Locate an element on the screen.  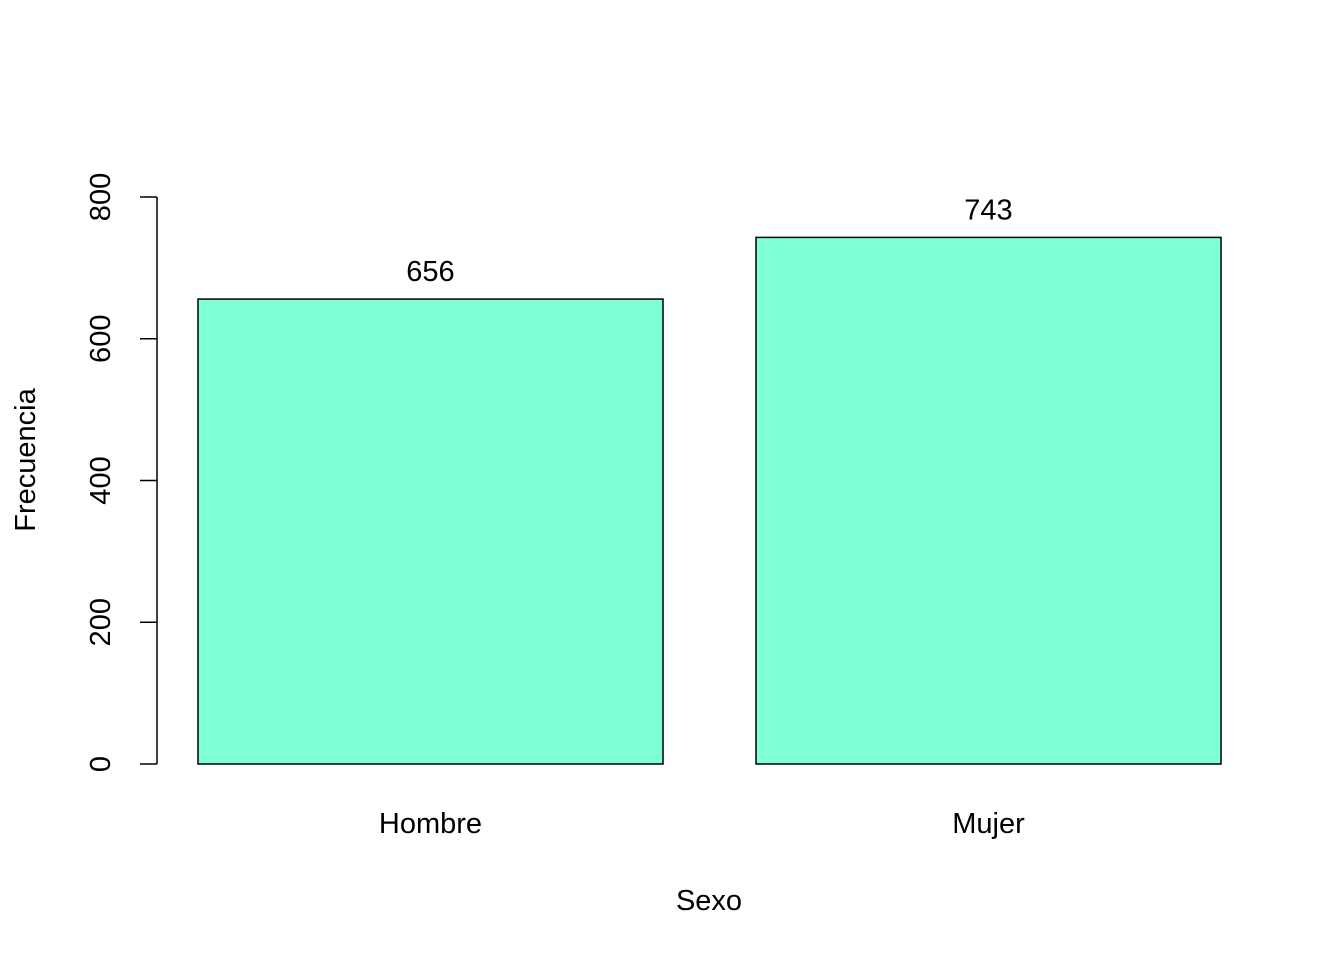
y-axis-label: Frecuencia is located at coordinates (26, 459).